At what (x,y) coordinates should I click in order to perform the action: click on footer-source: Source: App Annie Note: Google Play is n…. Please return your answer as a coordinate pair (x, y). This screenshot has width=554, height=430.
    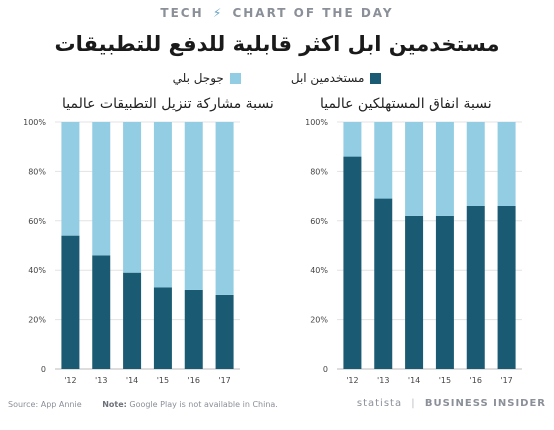
    Looking at the image, I should click on (143, 404).